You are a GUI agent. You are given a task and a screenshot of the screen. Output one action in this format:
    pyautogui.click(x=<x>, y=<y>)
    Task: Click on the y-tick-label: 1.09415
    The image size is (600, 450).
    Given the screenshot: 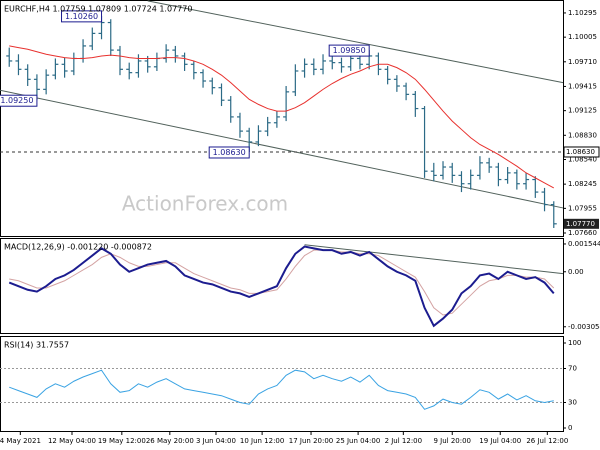 What is the action you would take?
    pyautogui.click(x=582, y=86)
    